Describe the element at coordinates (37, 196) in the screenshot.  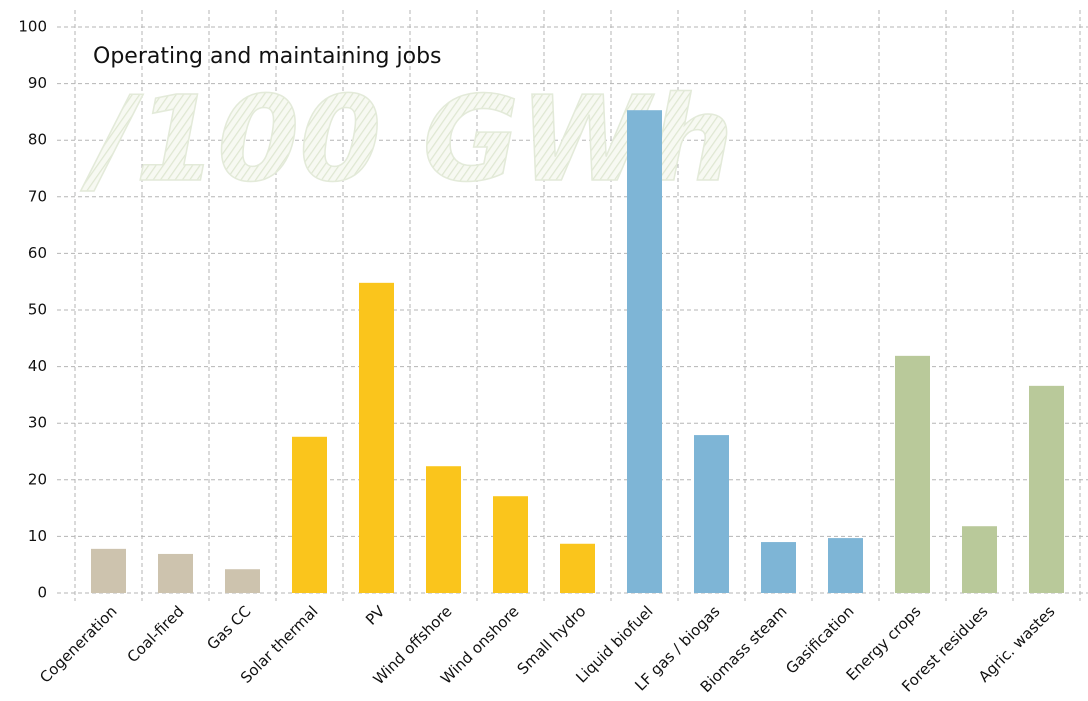
I see `y-tick-label: 70` at that location.